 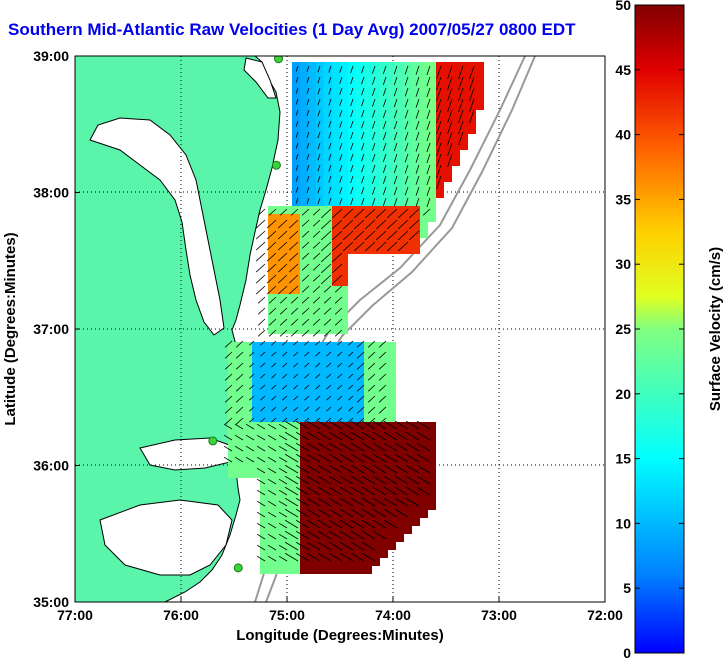 What do you see at coordinates (627, 652) in the screenshot?
I see `colorbar-tick-label: 0` at bounding box center [627, 652].